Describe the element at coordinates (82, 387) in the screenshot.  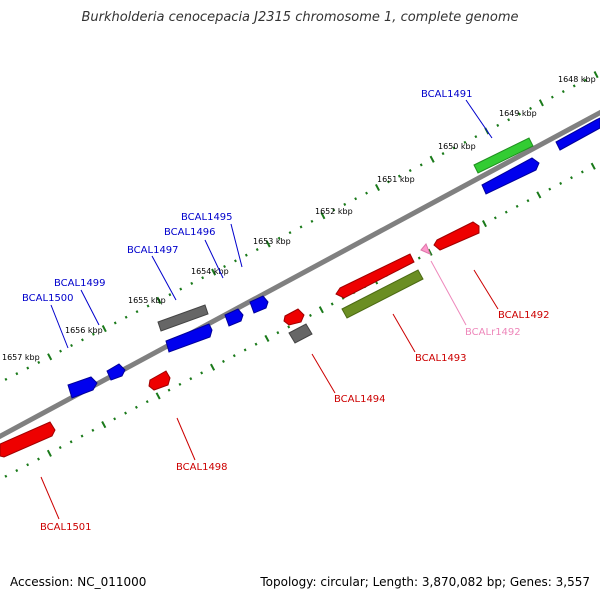
I see `gene-arrow-bcal1500` at that location.